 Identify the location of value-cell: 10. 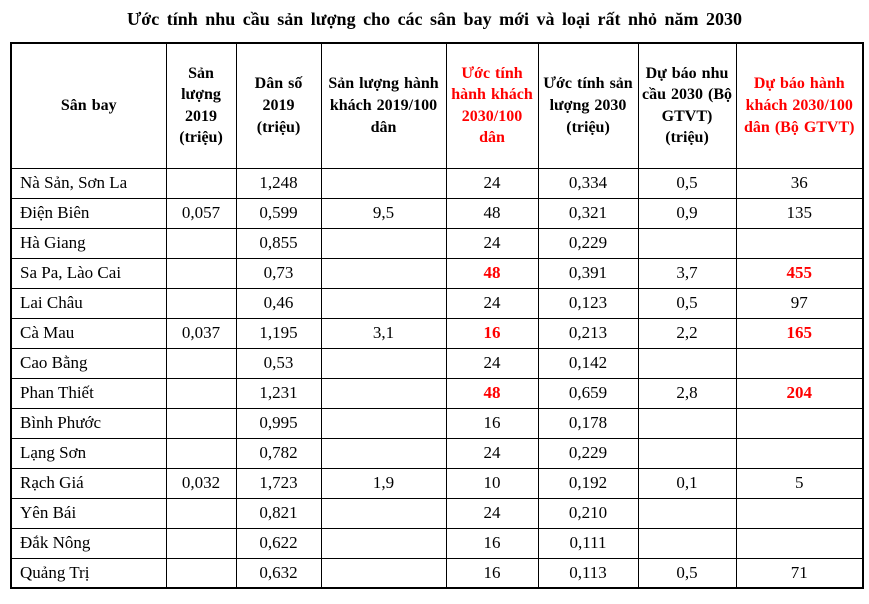
(492, 483).